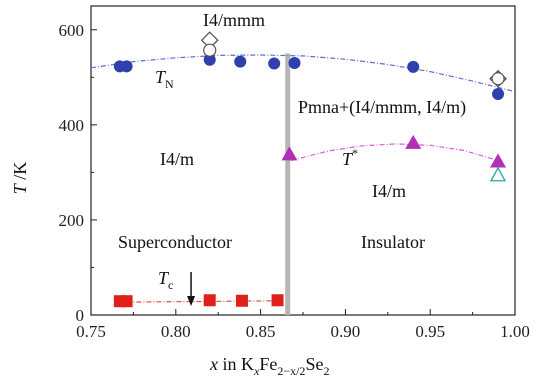 This screenshot has height=380, width=546. I want to click on series-label-tc: Tc, so click(165, 280).